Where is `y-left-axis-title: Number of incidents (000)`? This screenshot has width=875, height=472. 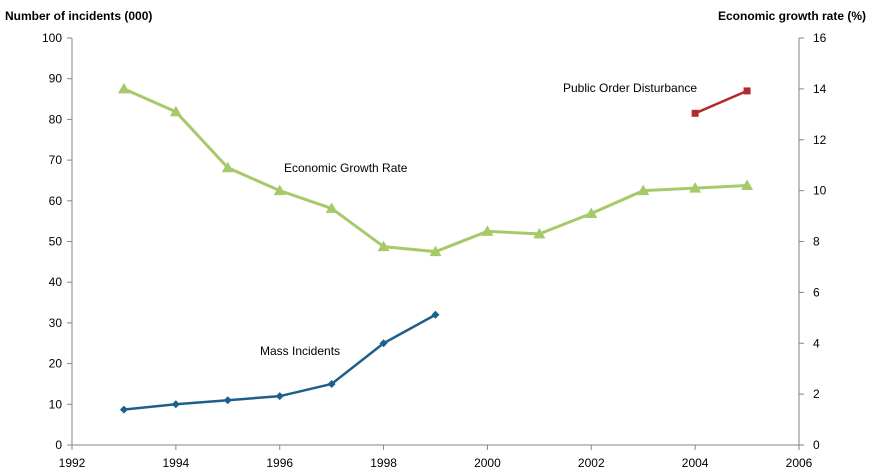 y-left-axis-title: Number of incidents (000) is located at coordinates (78, 16).